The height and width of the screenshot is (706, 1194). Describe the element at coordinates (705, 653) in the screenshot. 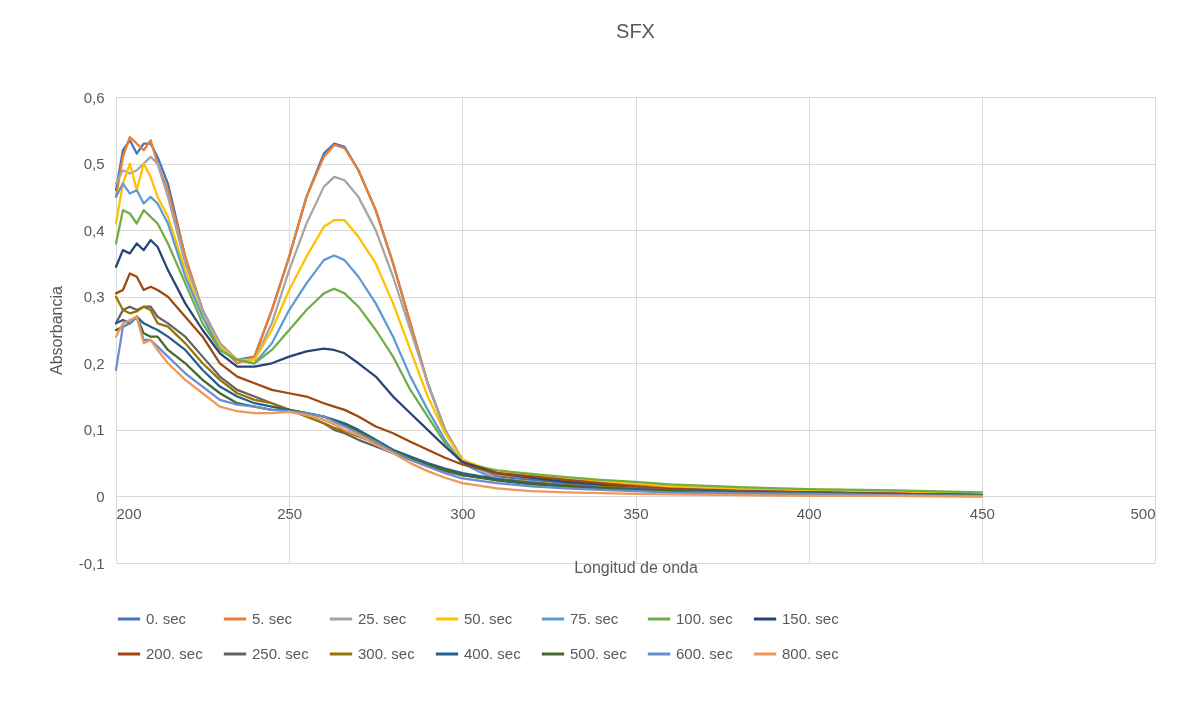

I see `legend-label: 600. sec` at that location.